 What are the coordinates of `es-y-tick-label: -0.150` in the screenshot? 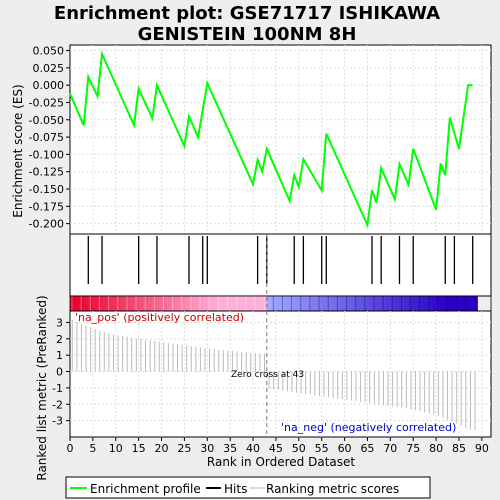 It's located at (46, 189).